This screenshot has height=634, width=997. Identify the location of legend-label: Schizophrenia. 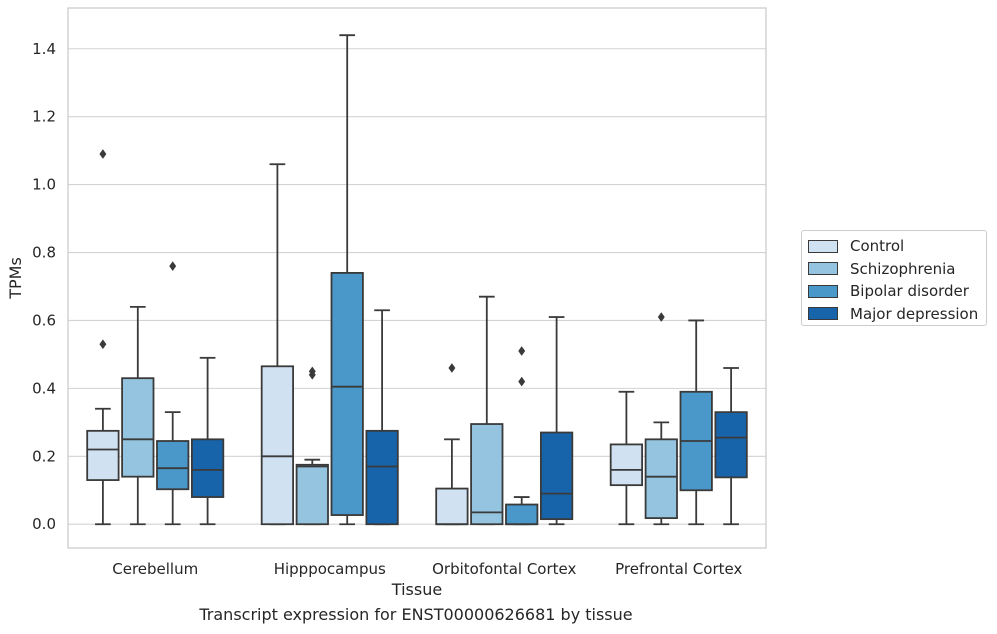
(903, 268).